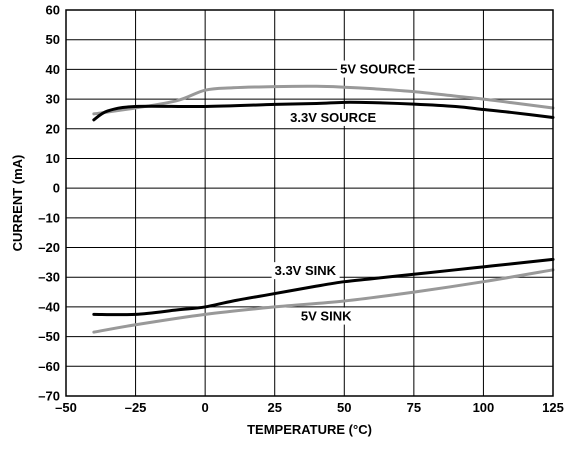  I want to click on x-tick-label: 75, so click(414, 407).